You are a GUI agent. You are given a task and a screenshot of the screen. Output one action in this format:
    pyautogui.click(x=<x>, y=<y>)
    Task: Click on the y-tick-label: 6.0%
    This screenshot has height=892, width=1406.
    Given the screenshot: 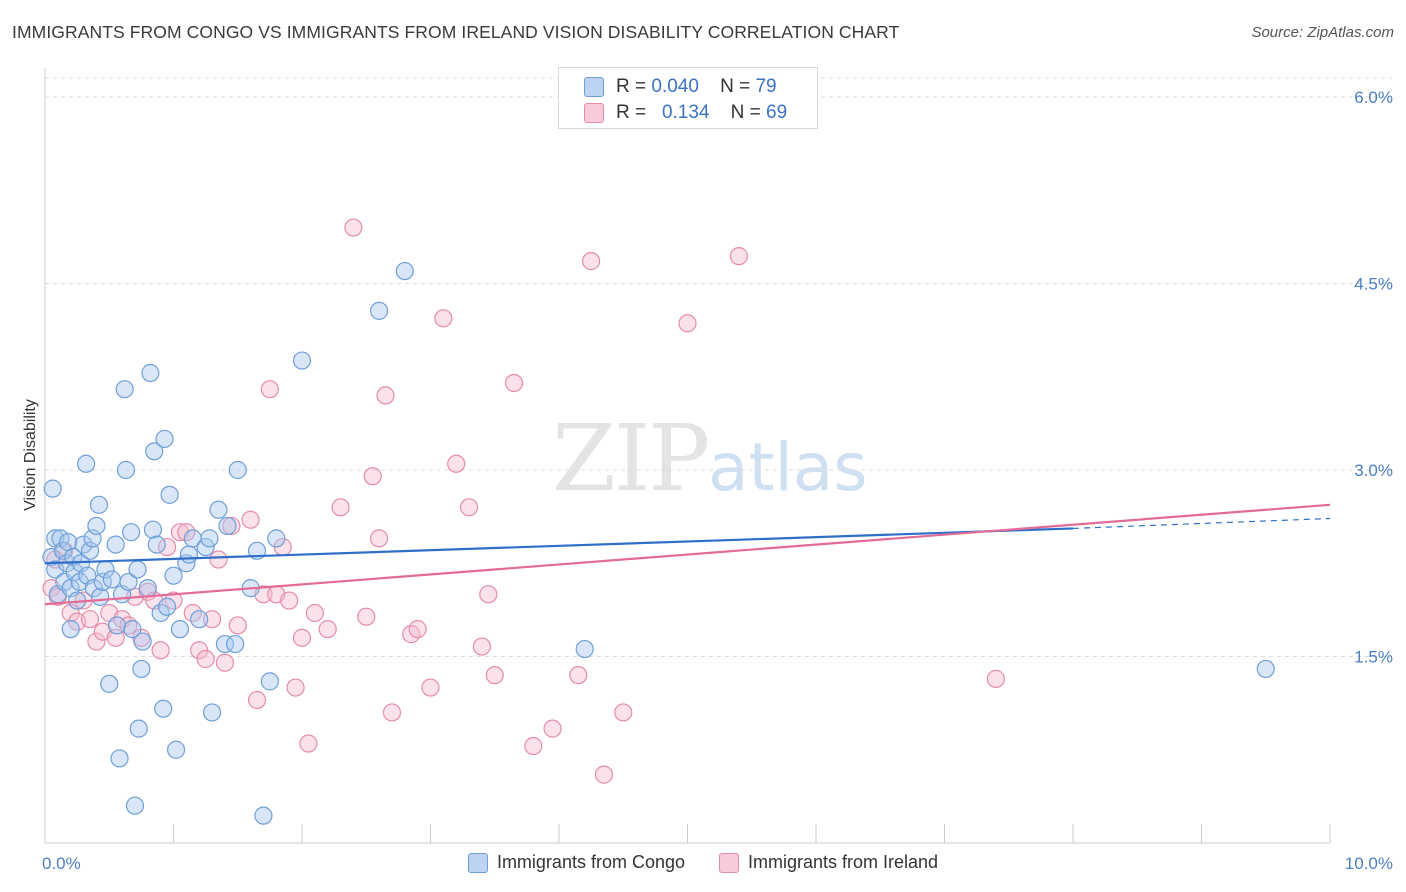 What is the action you would take?
    pyautogui.click(x=1373, y=97)
    